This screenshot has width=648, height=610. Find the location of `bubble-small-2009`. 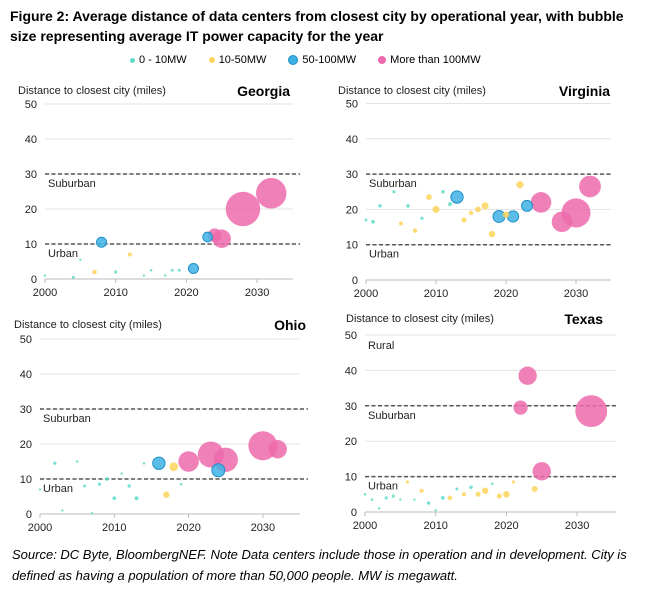

bubble-small-2009 is located at coordinates (107, 479).